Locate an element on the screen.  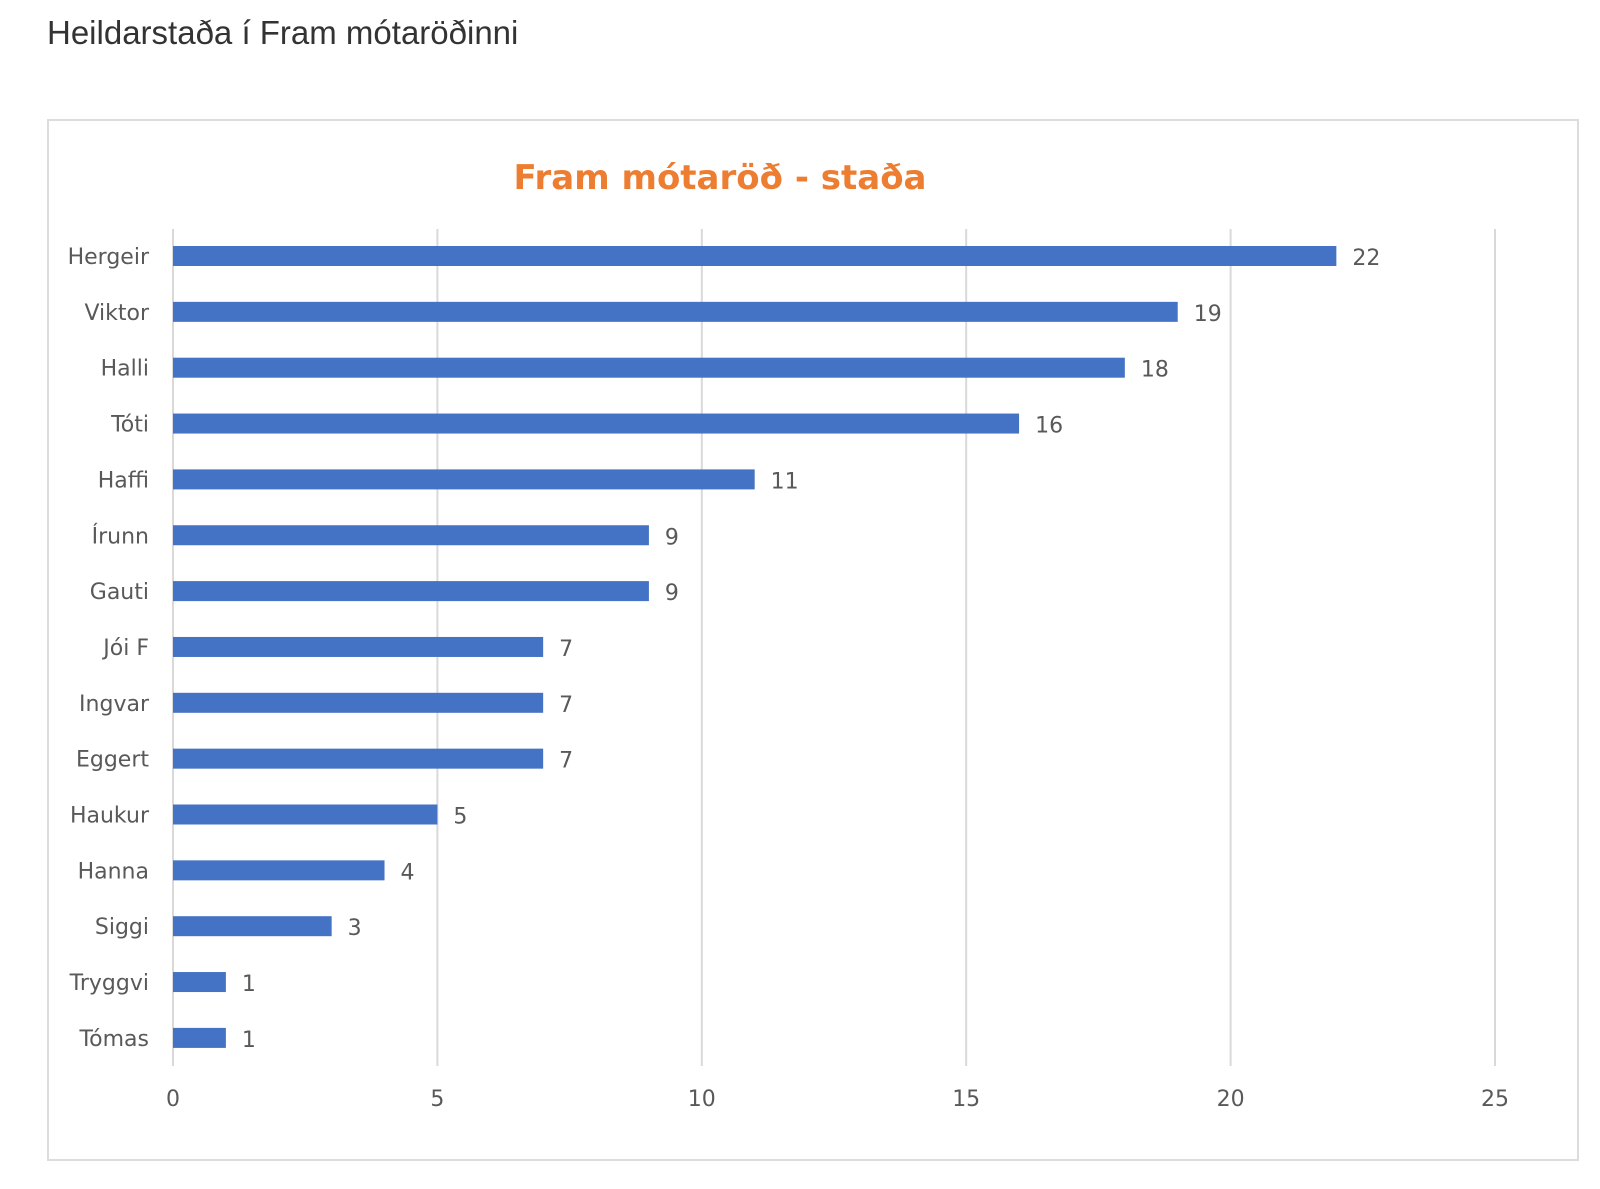
category-label: Siggi is located at coordinates (122, 927).